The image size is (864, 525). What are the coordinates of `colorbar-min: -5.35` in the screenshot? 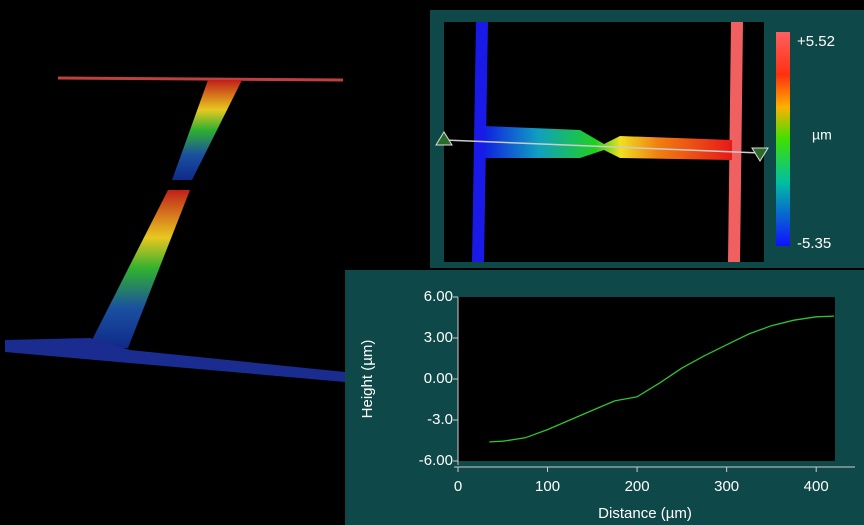 It's located at (814, 243).